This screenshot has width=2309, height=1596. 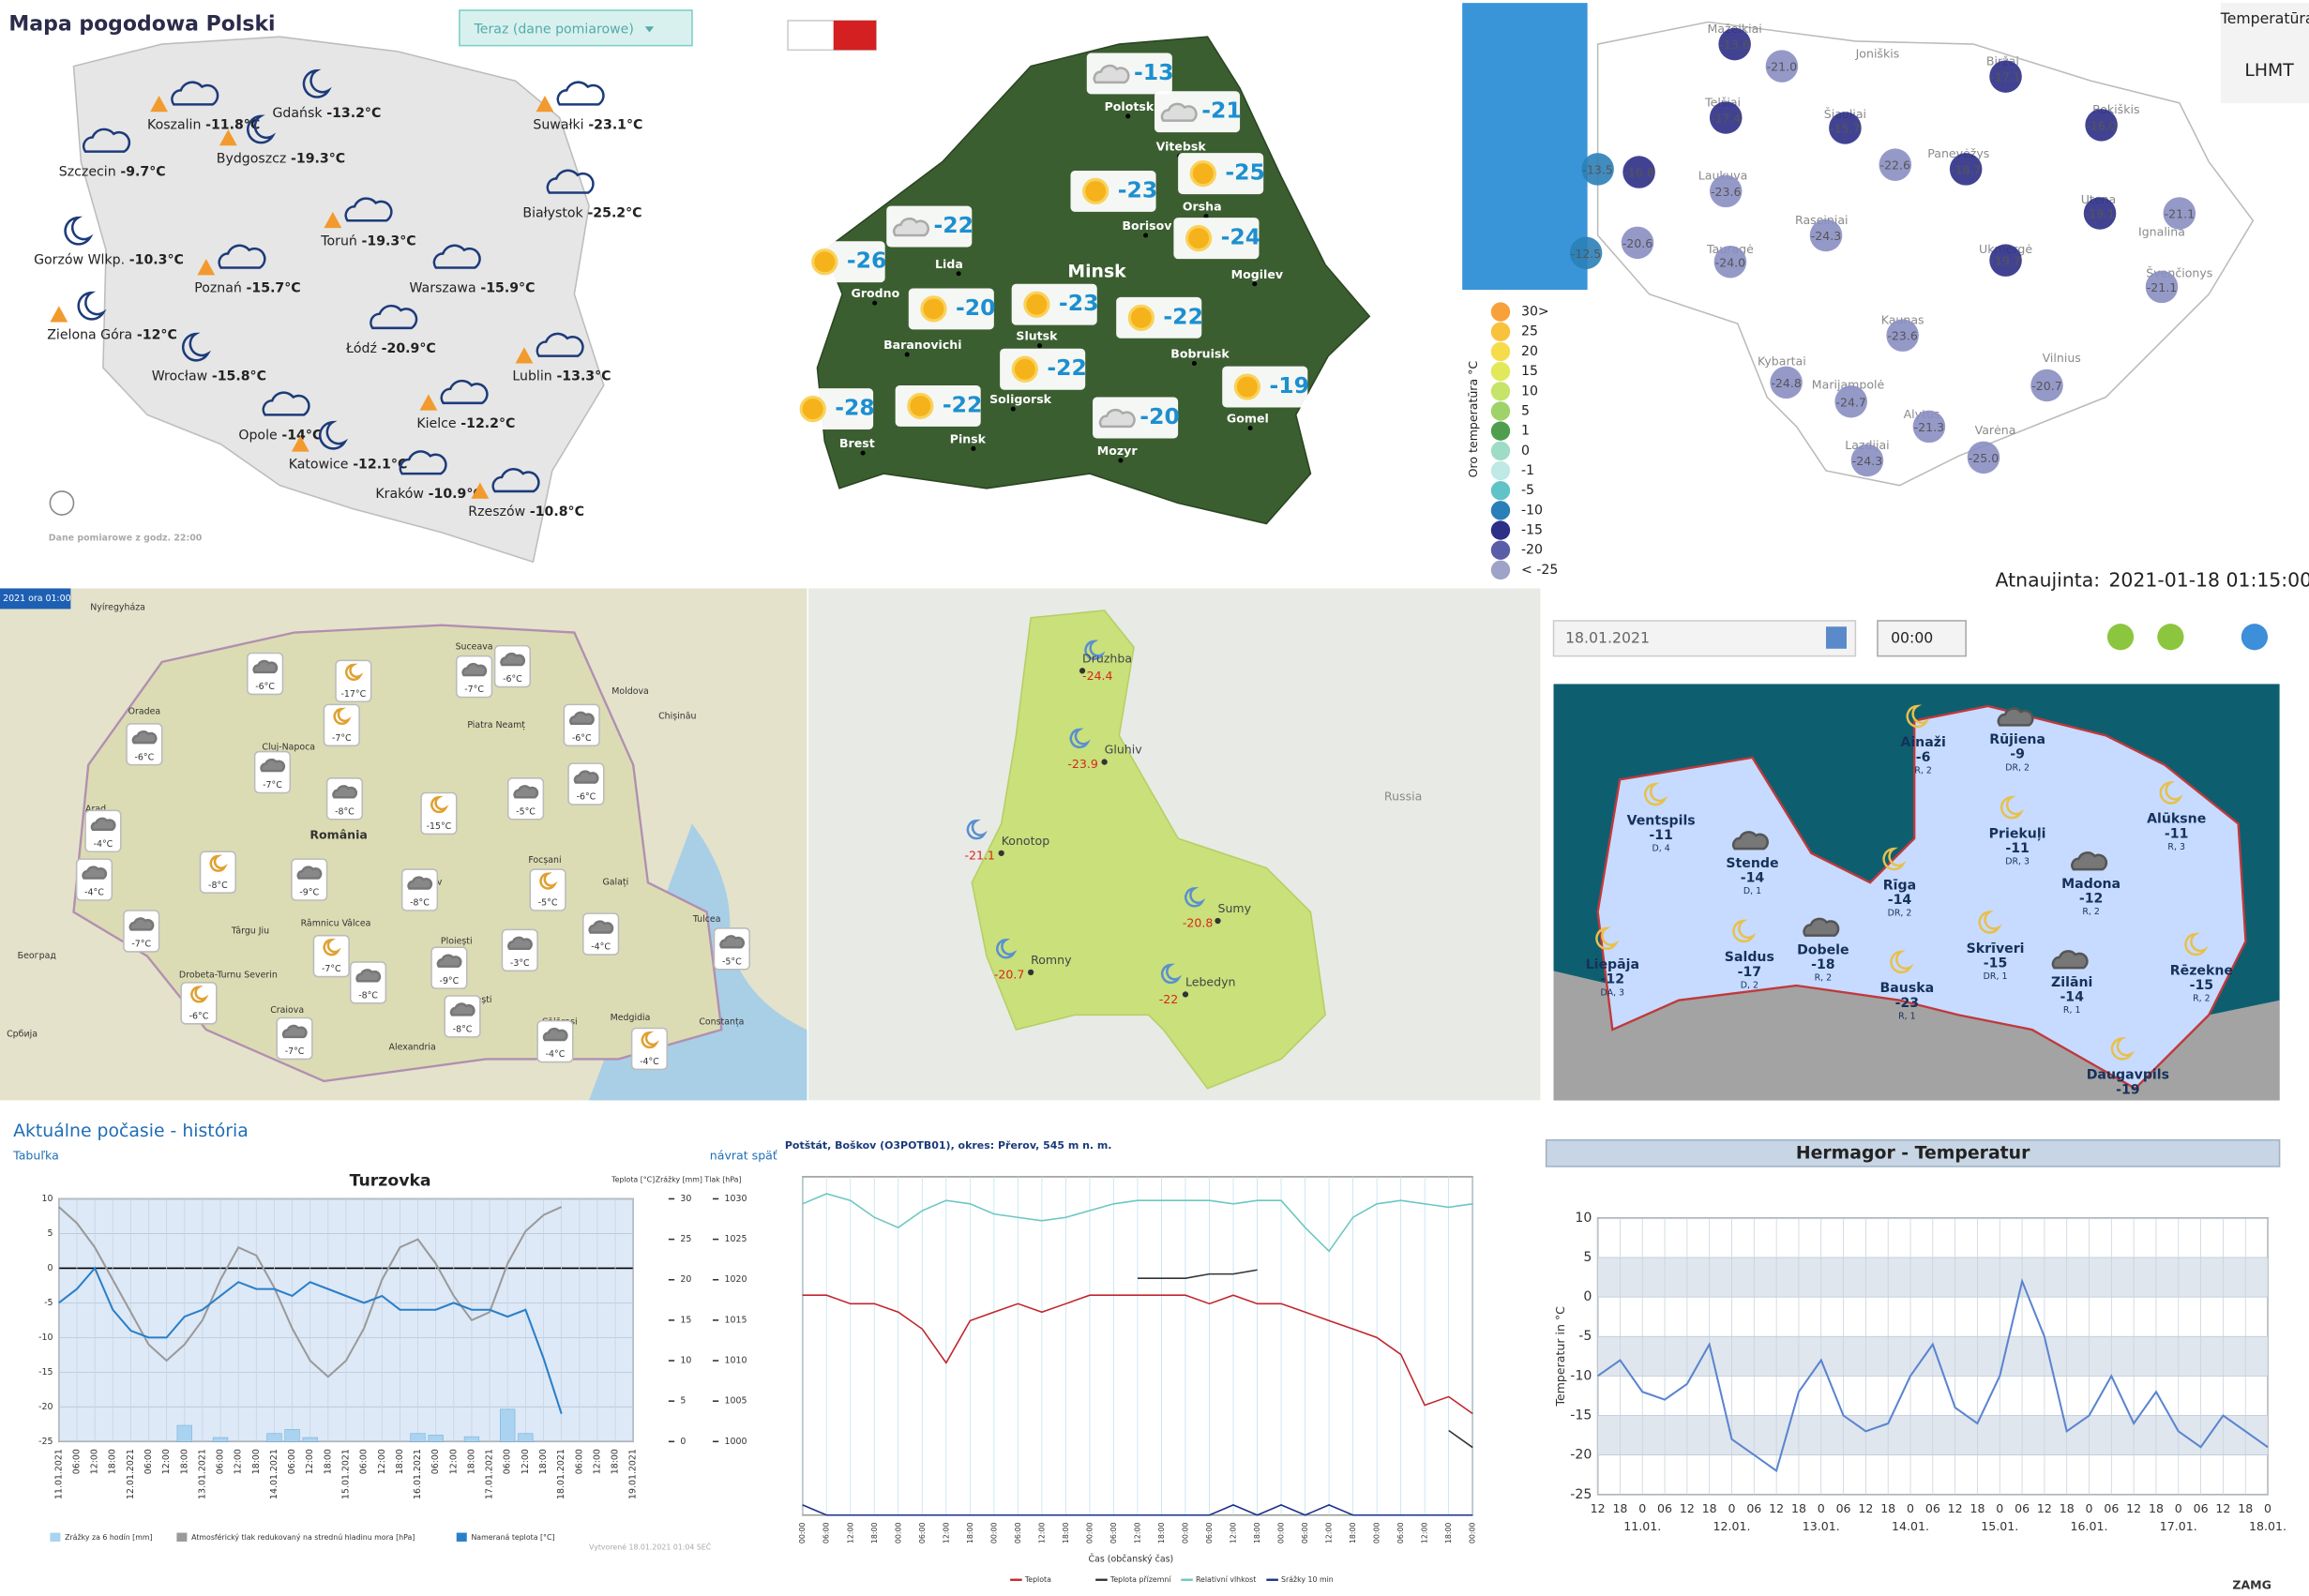 I want to click on station-wind: R, 2, so click(x=1824, y=979).